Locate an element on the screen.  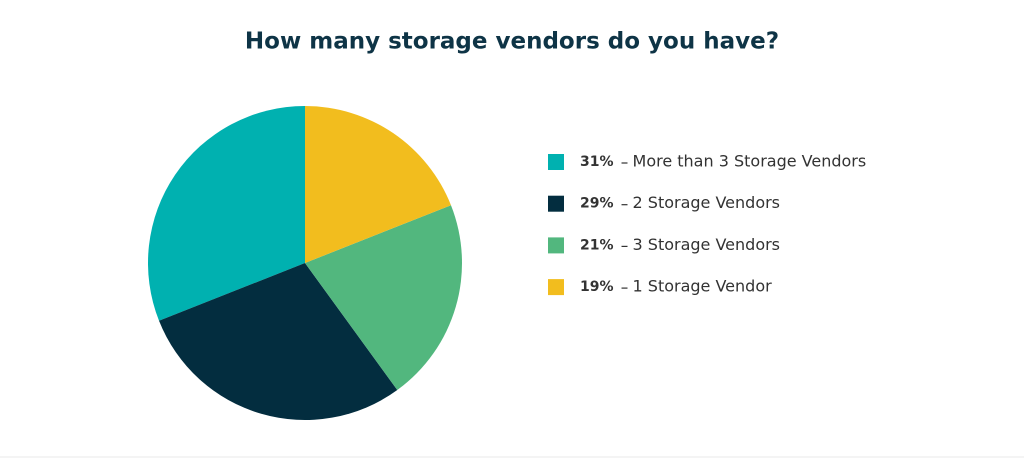
legend-label: 1 Storage Vendor is located at coordinates (703, 286).